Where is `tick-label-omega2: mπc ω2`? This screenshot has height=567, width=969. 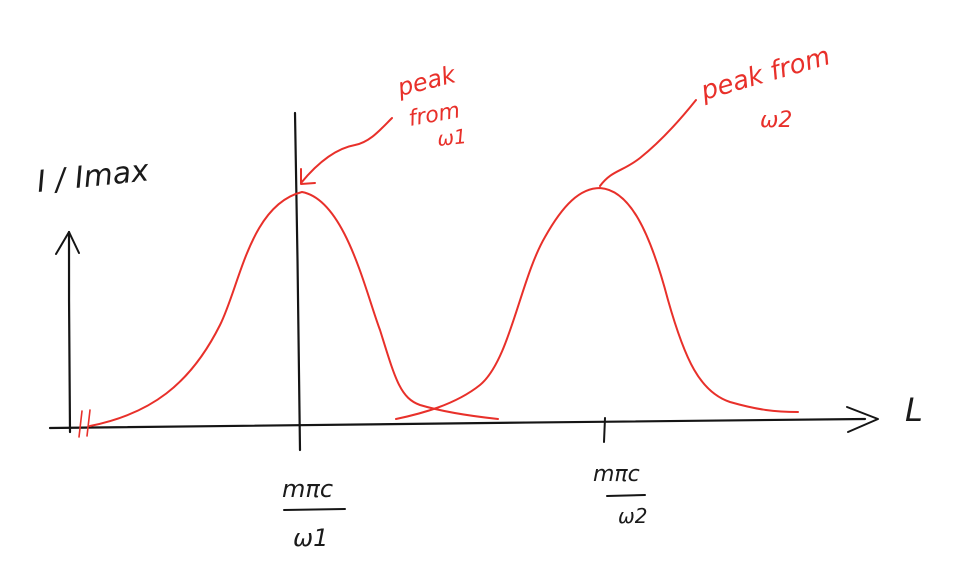
tick-label-omega2: mπc ω2 is located at coordinates (620, 495).